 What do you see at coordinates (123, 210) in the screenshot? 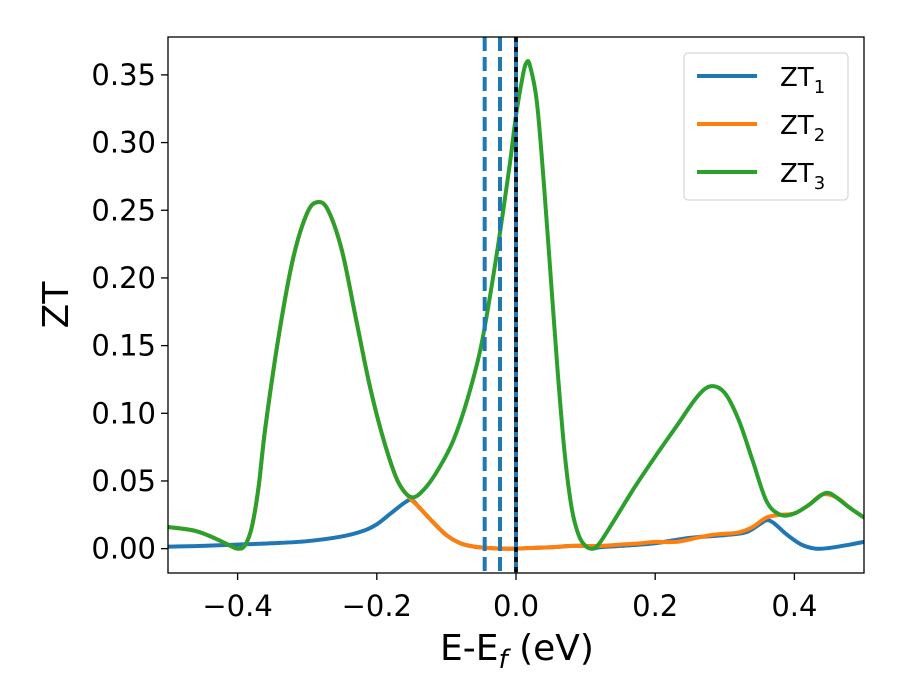
I see `y-tick-label: 0.25` at bounding box center [123, 210].